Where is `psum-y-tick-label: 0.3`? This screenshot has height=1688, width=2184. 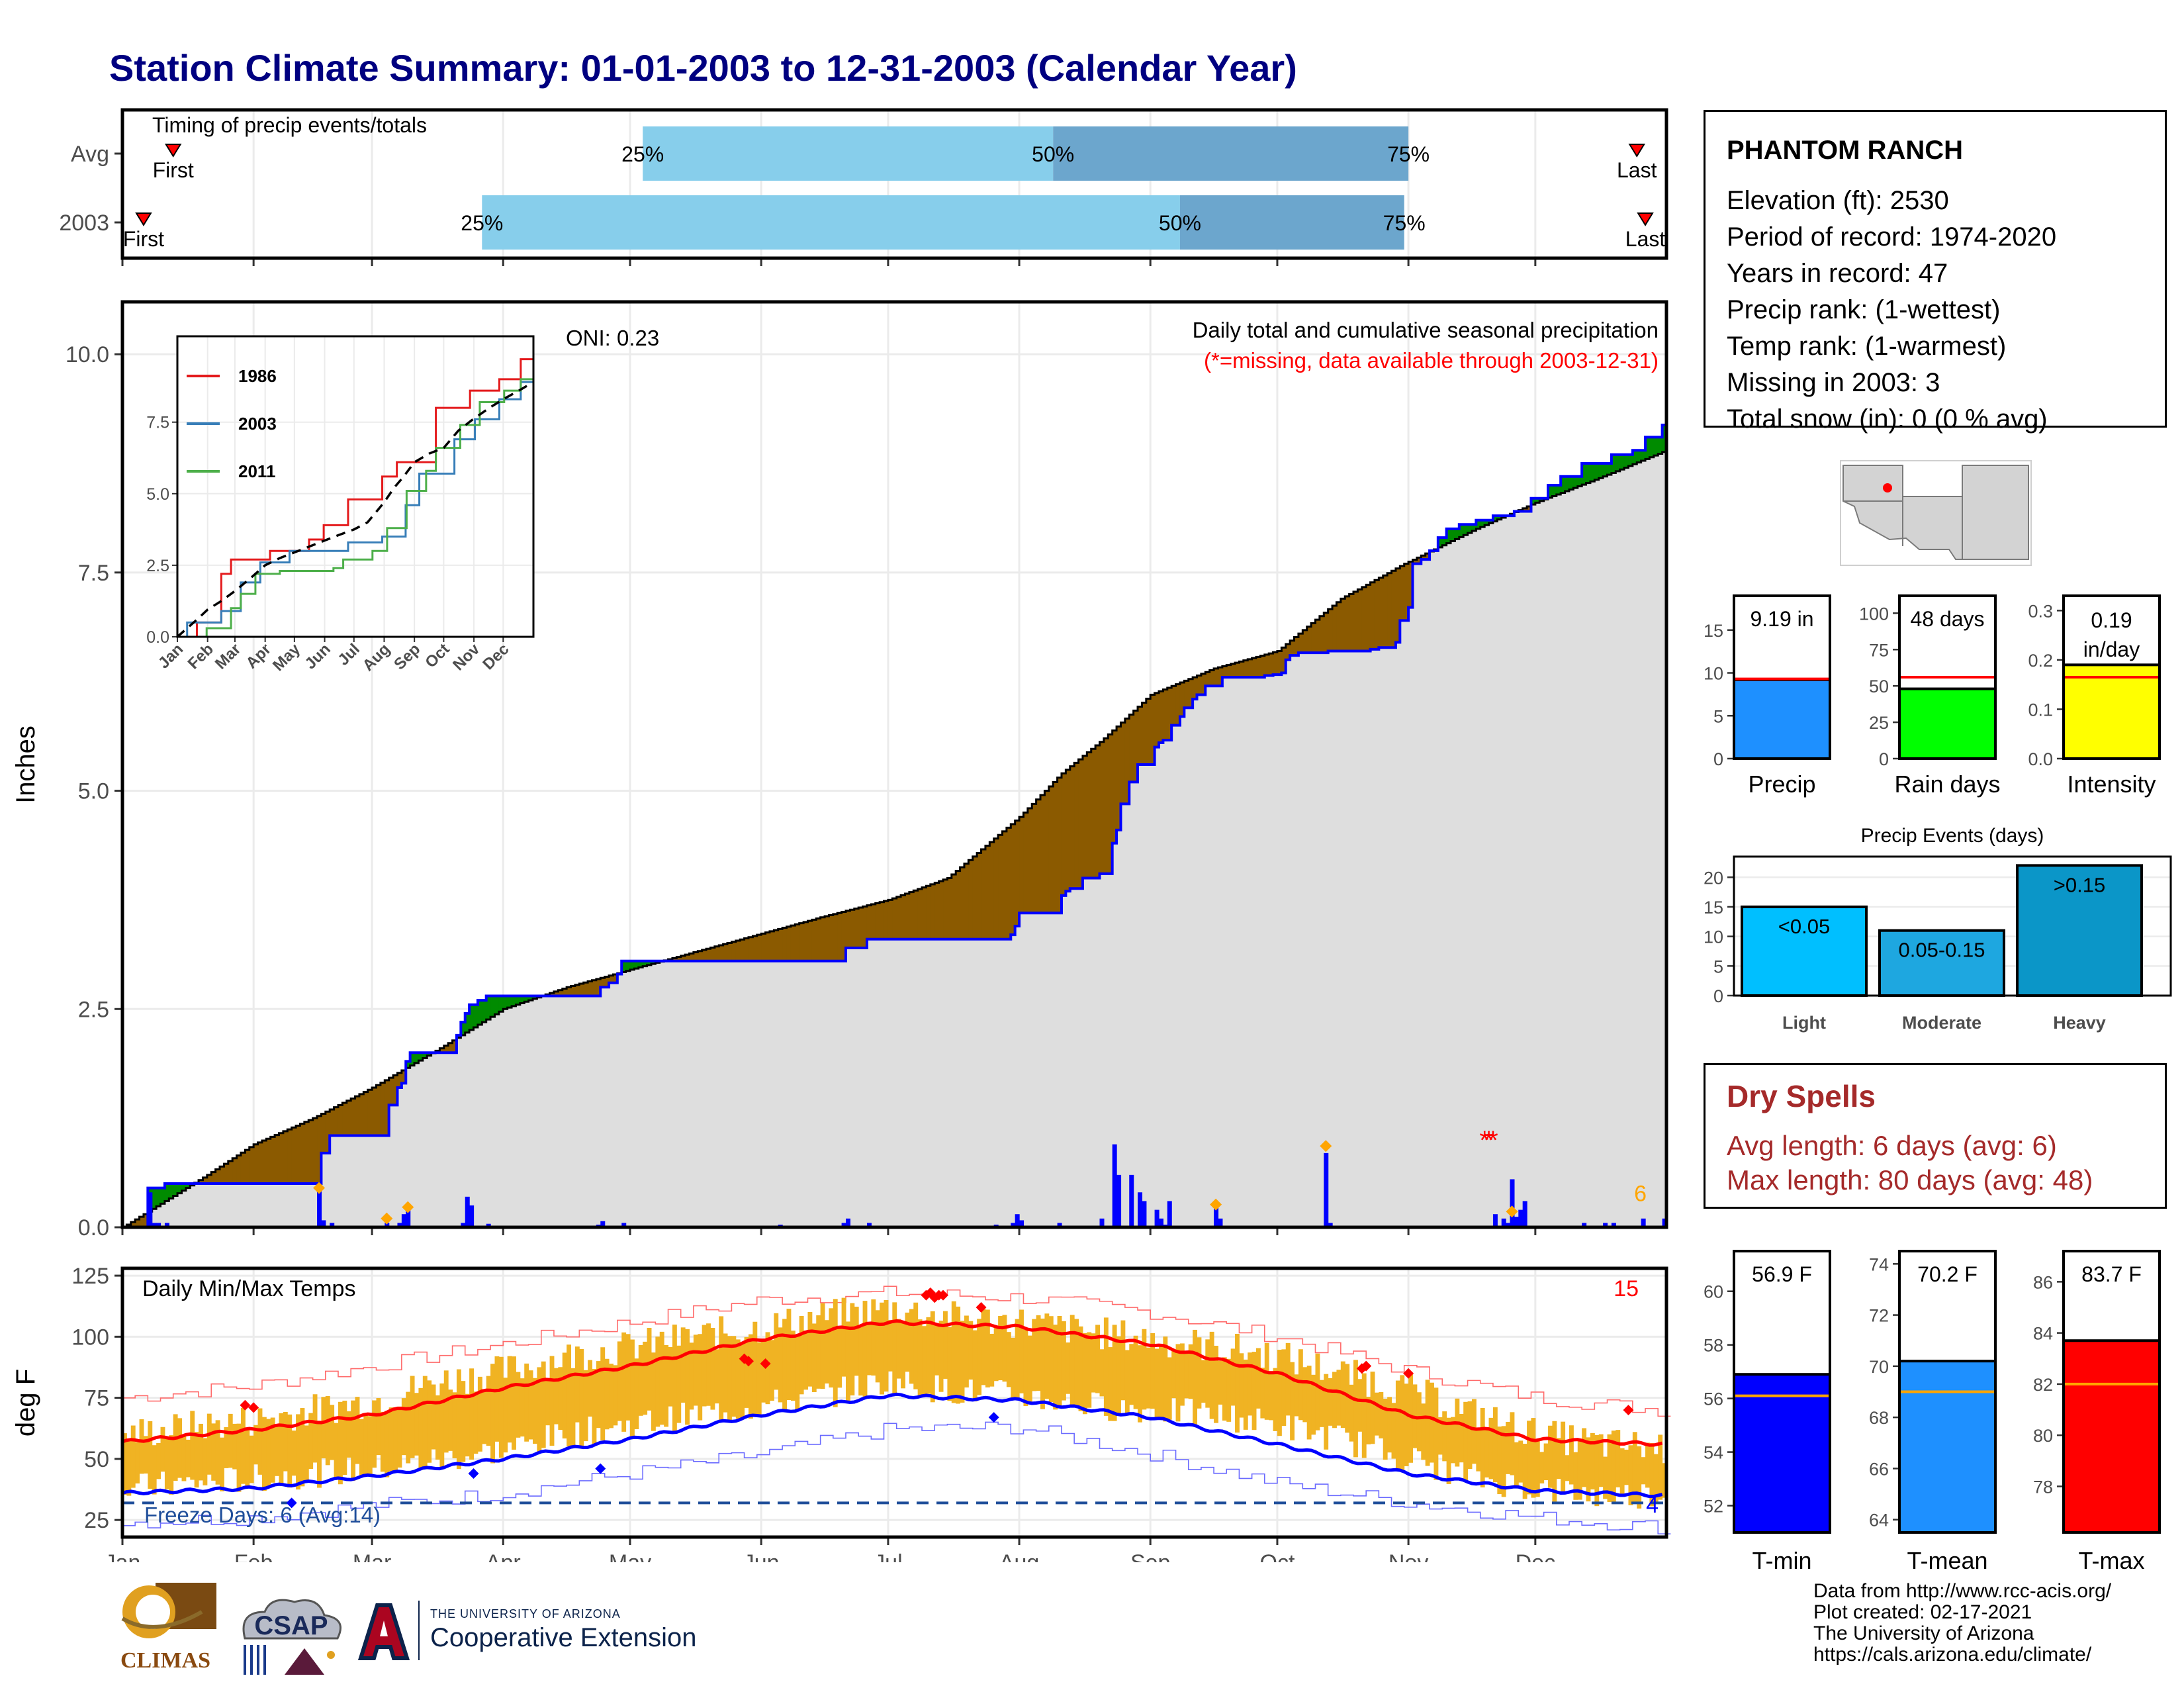
psum-y-tick-label: 0.3 is located at coordinates (2040, 611).